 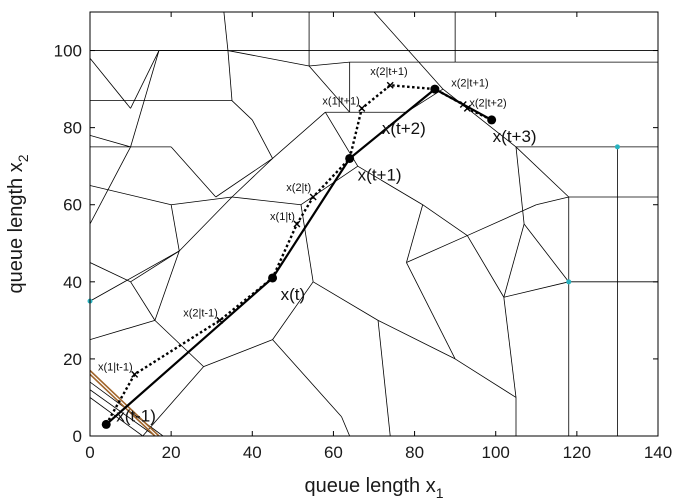 What do you see at coordinates (617, 147) in the screenshot?
I see `cyan-marker` at bounding box center [617, 147].